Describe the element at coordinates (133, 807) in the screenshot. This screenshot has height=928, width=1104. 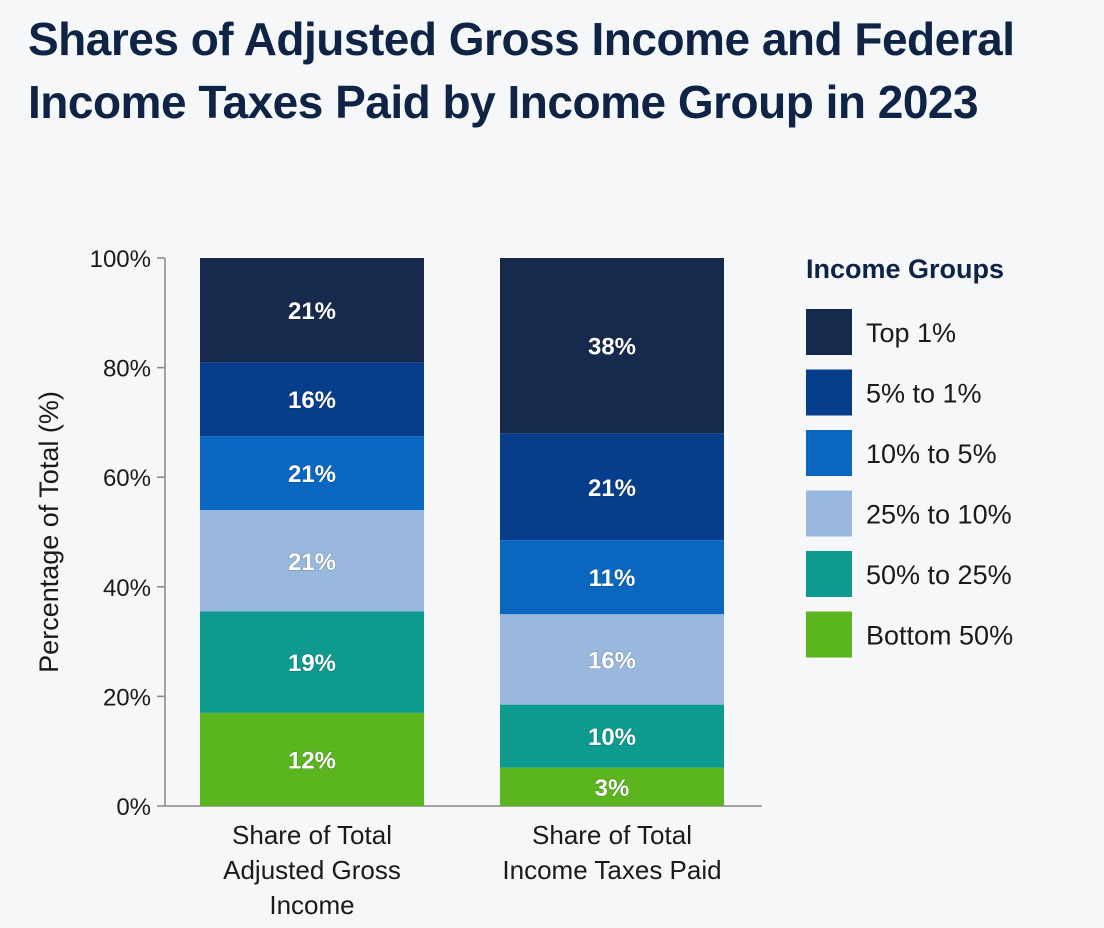
I see `y-tick-label: 0%` at that location.